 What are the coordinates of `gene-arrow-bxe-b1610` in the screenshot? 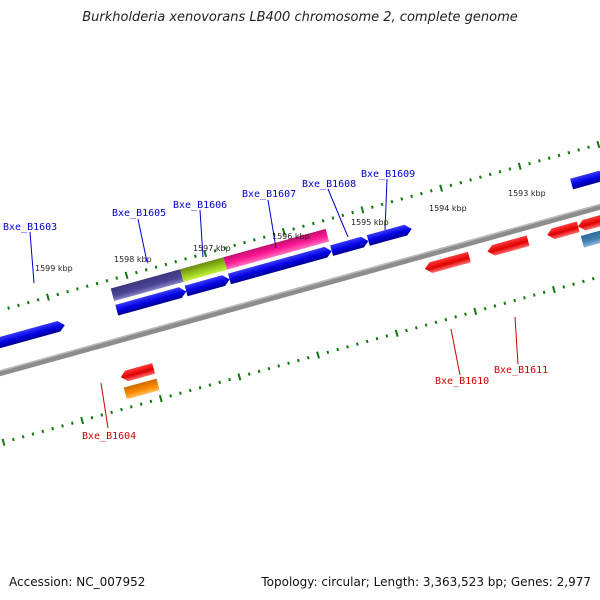 It's located at (447, 263).